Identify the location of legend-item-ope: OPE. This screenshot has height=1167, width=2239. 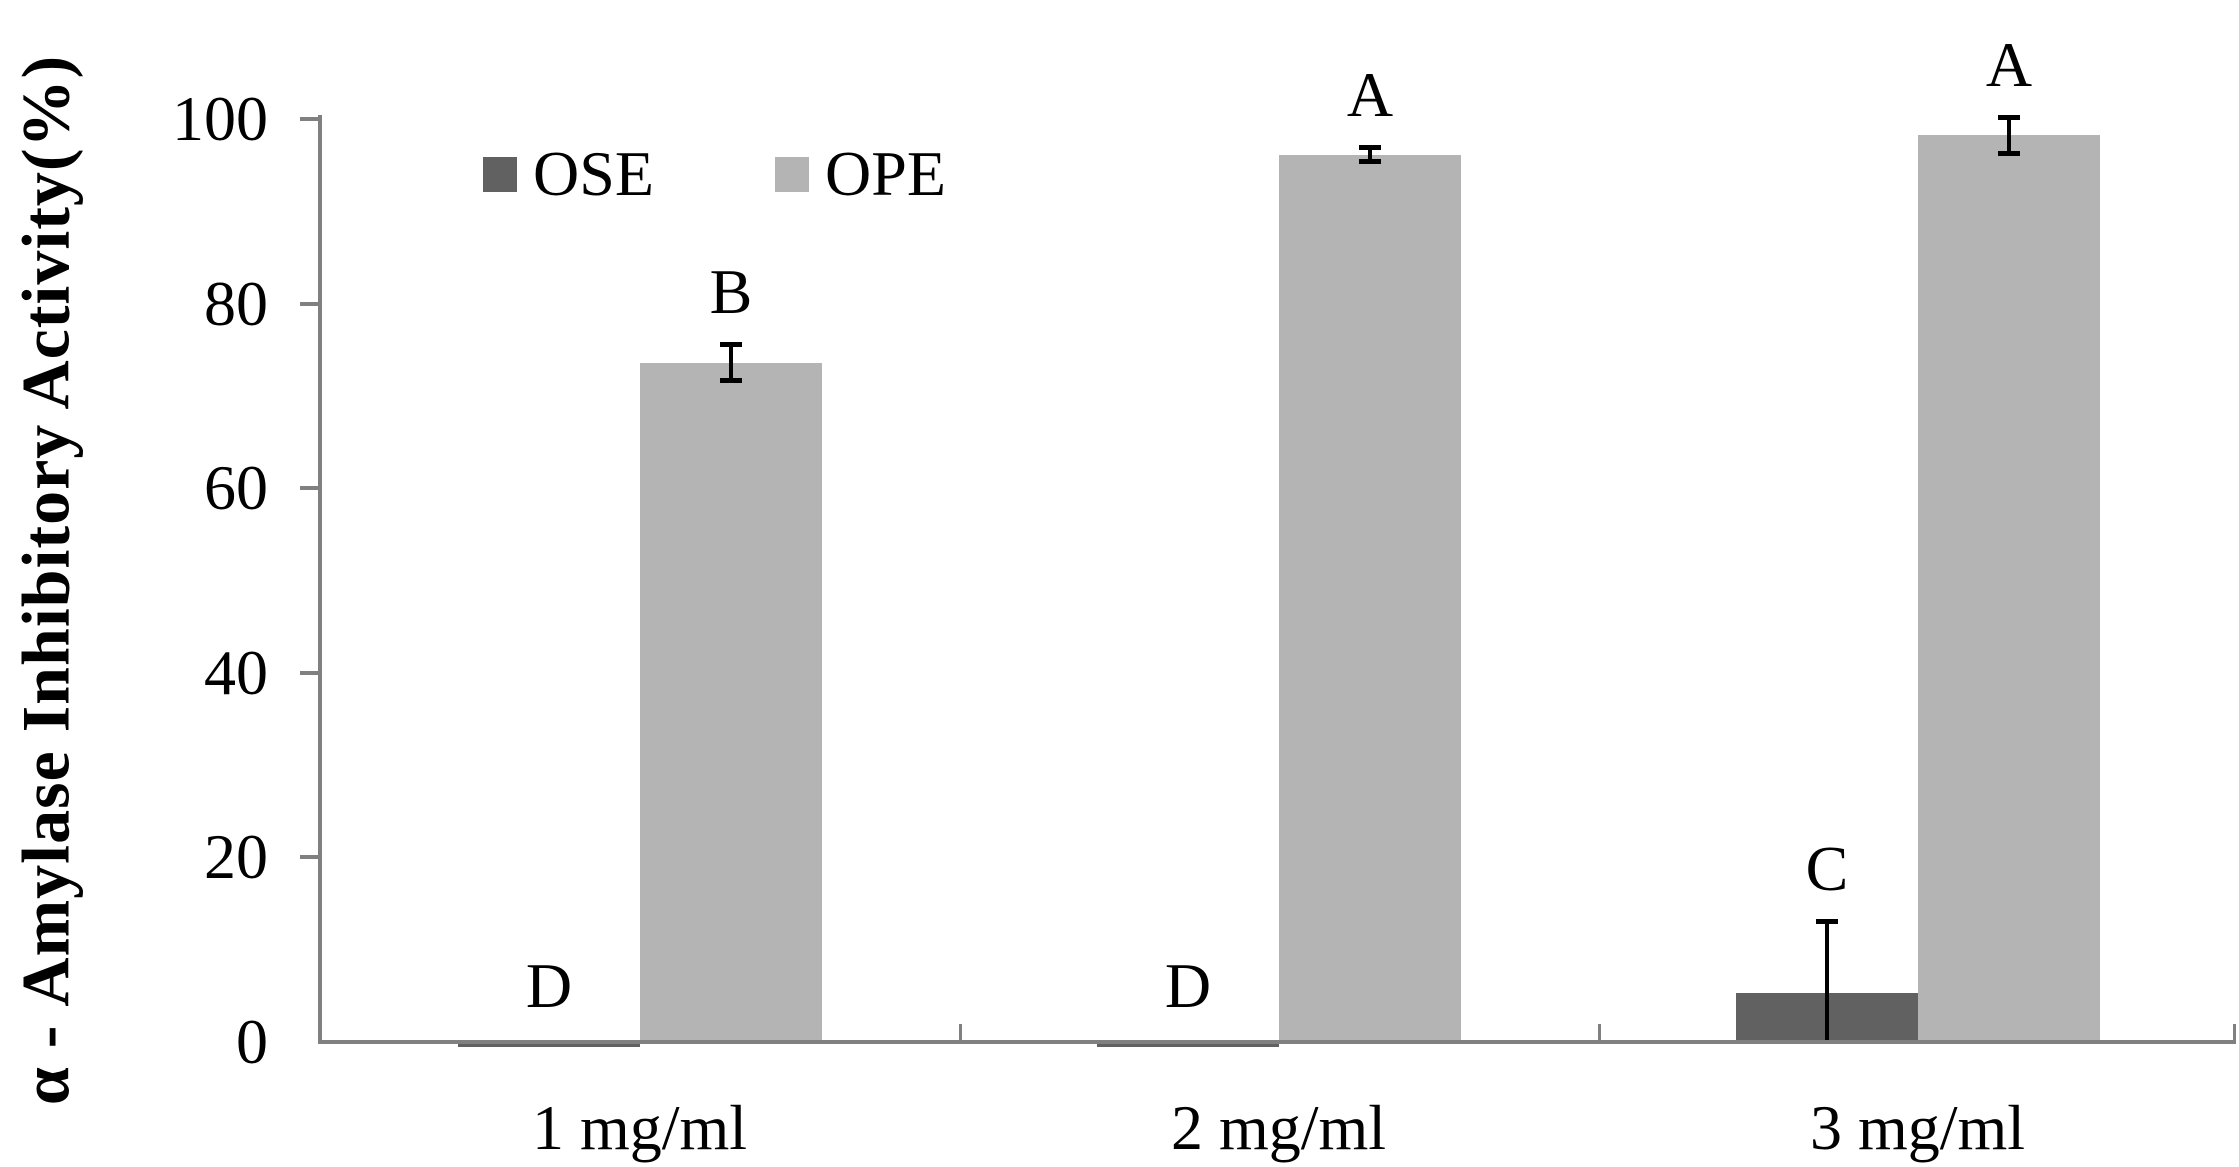
(860, 173).